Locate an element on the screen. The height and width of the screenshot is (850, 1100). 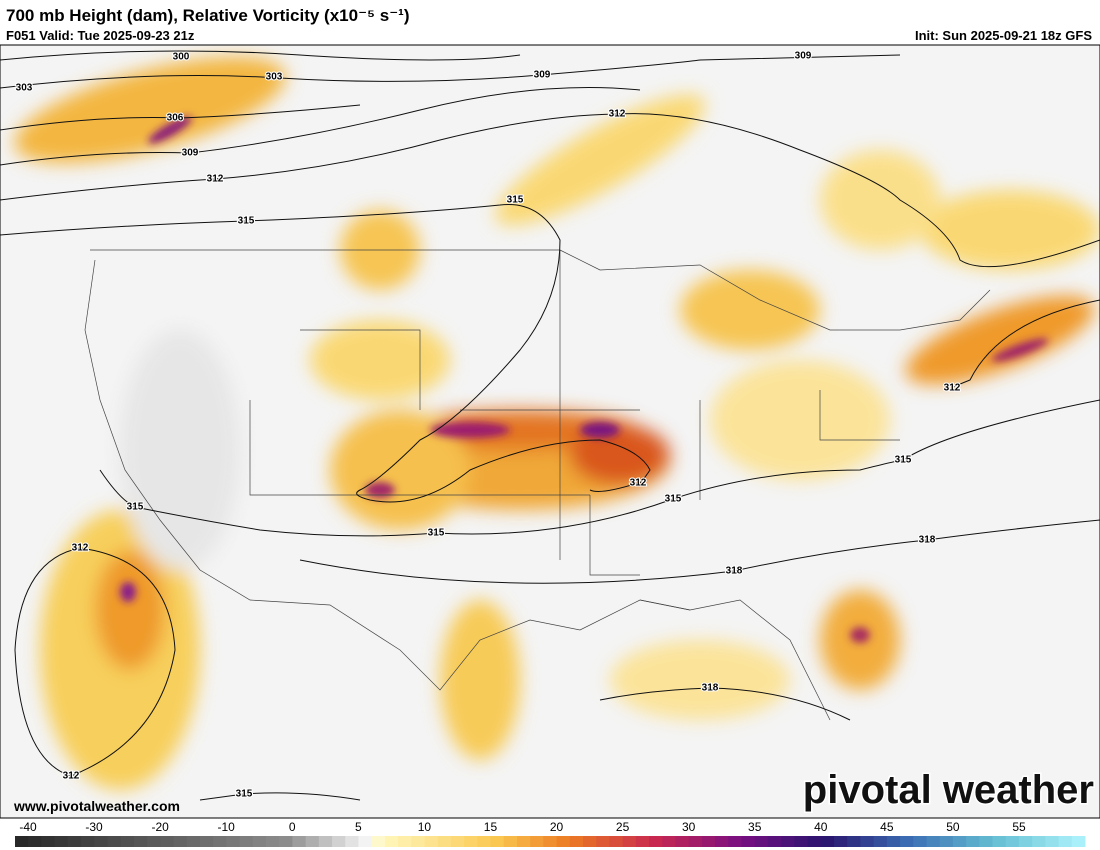
colorbar-tick-label: 45 is located at coordinates (887, 827).